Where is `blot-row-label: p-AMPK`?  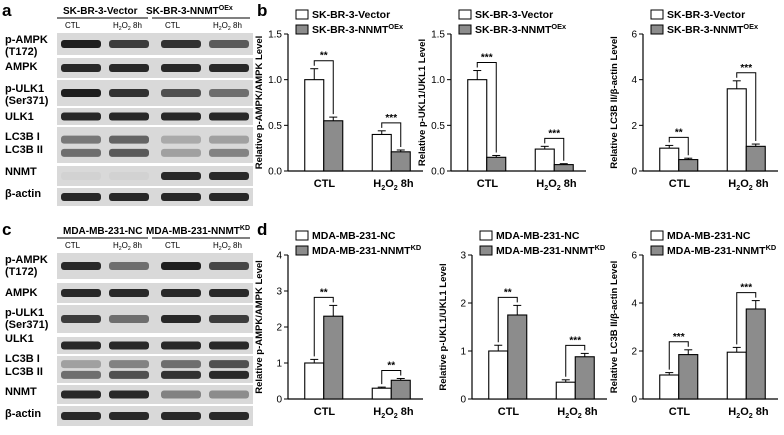 blot-row-label: p-AMPK is located at coordinates (26, 260).